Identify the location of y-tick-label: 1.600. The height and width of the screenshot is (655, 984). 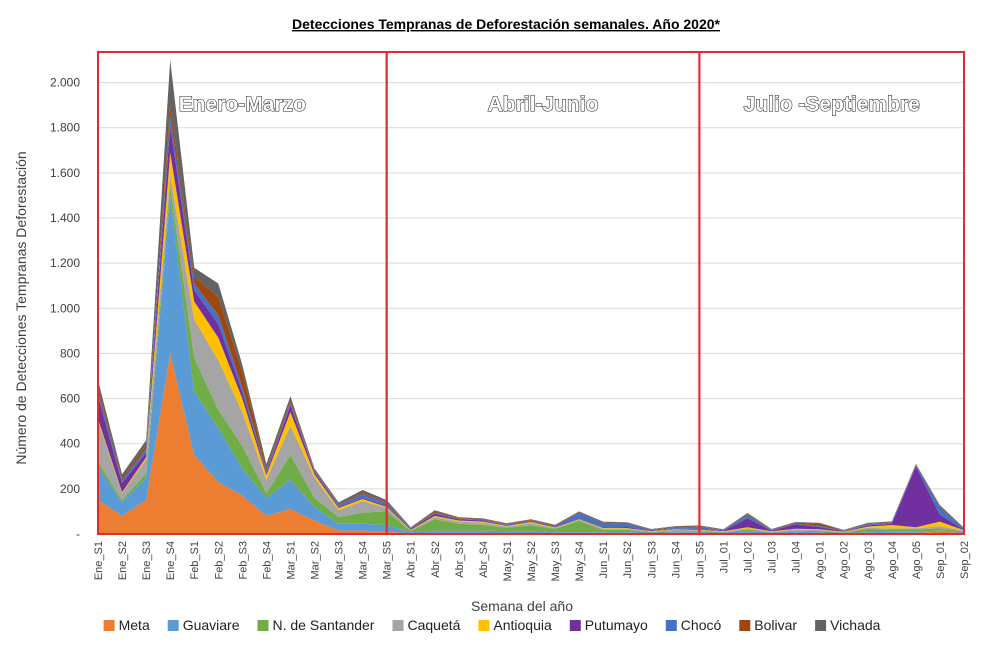
(65, 173).